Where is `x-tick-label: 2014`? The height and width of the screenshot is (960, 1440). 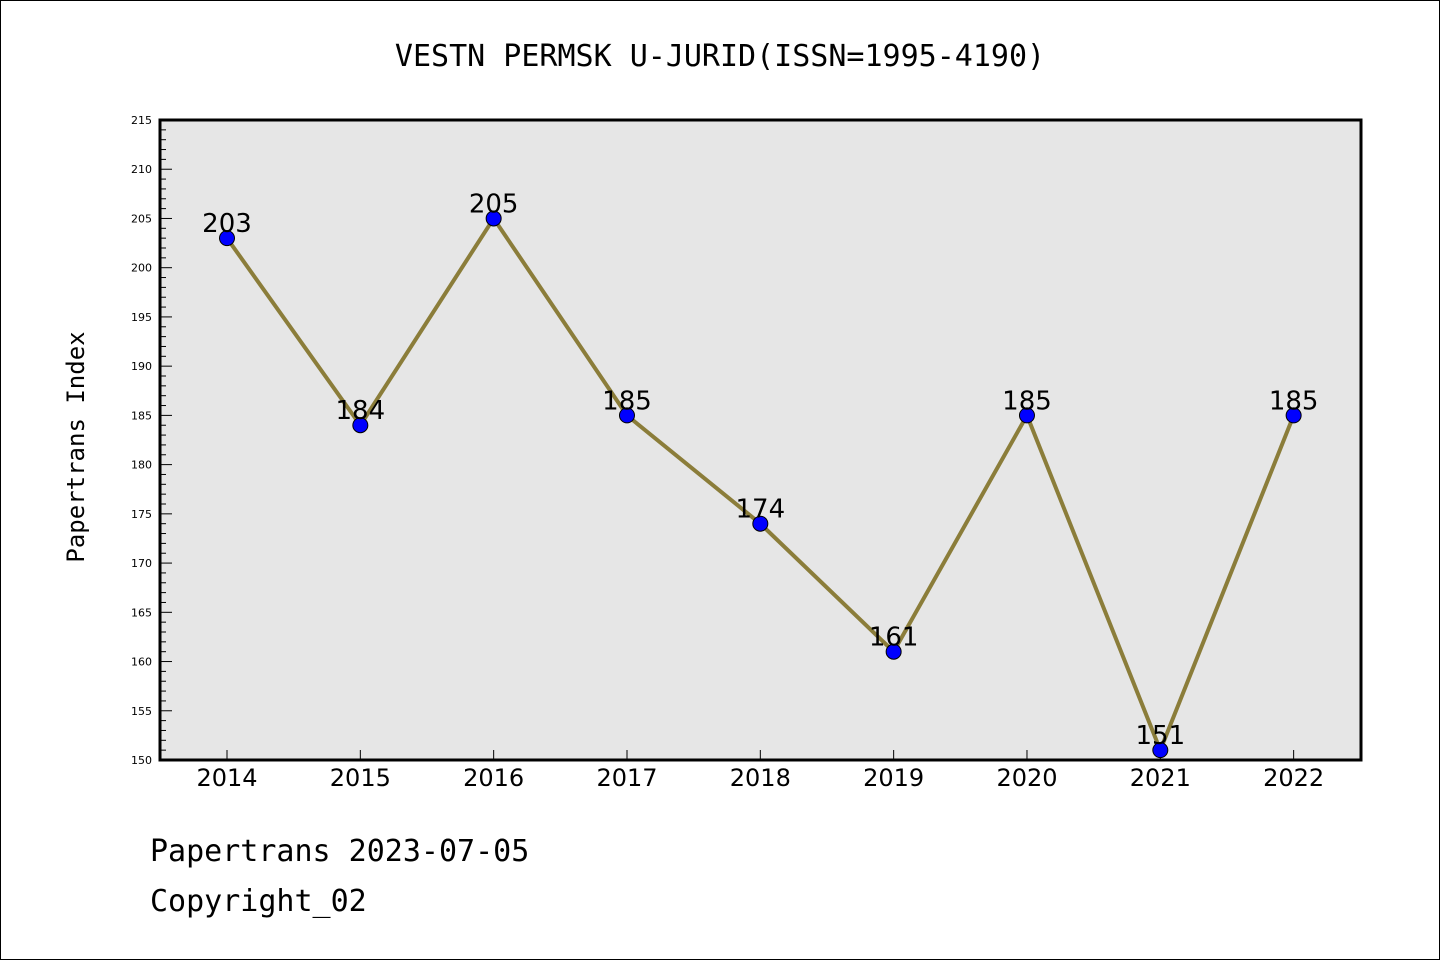 x-tick-label: 2014 is located at coordinates (226, 778).